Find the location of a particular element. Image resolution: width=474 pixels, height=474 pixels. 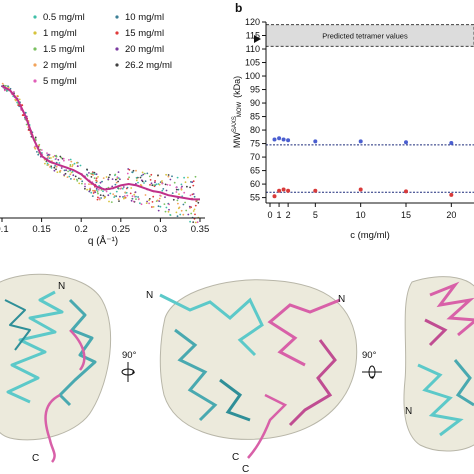

legend-entry: 26.2 mg/ml is located at coordinates (143, 65).